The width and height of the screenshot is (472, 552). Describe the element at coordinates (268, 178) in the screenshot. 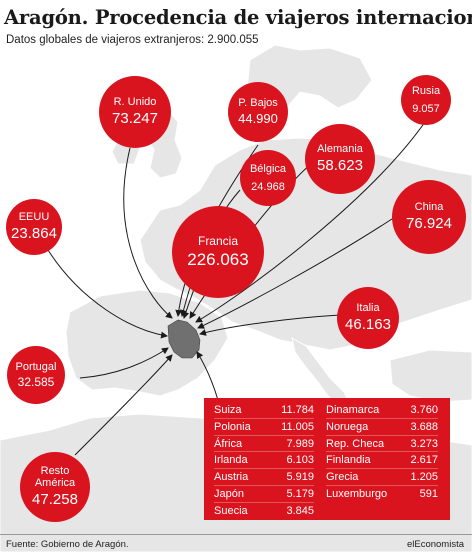

I see `origin-bubble-belgica: Bélgica 24.968` at that location.